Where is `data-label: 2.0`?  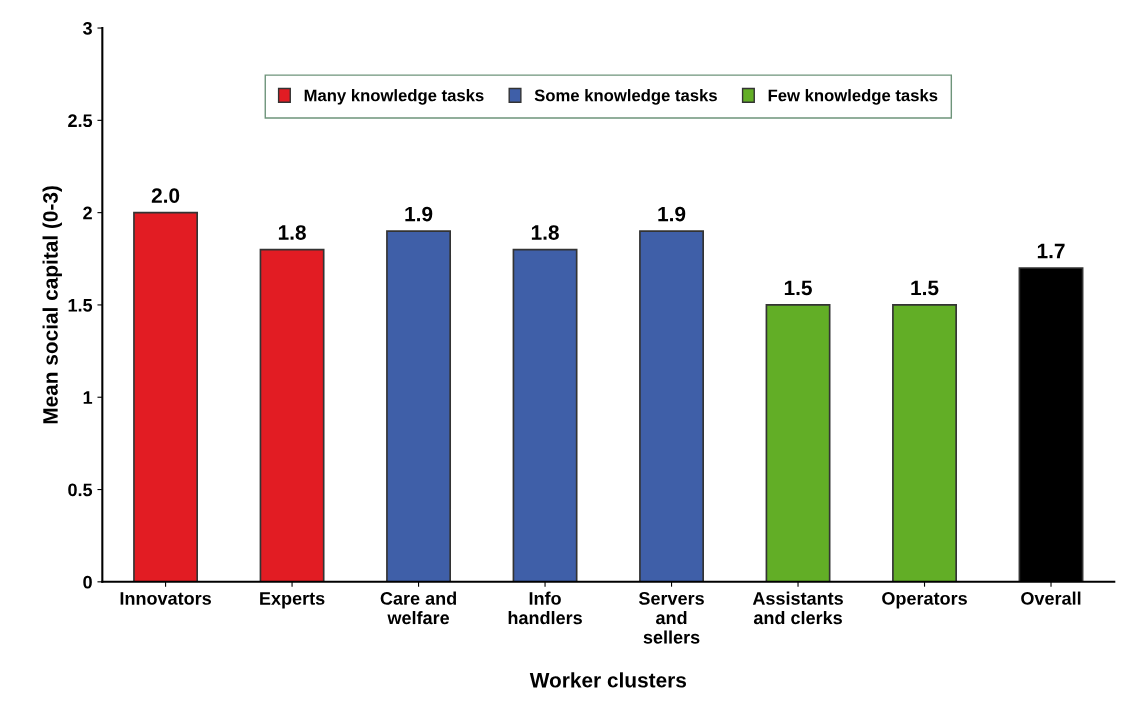 data-label: 2.0 is located at coordinates (165, 195).